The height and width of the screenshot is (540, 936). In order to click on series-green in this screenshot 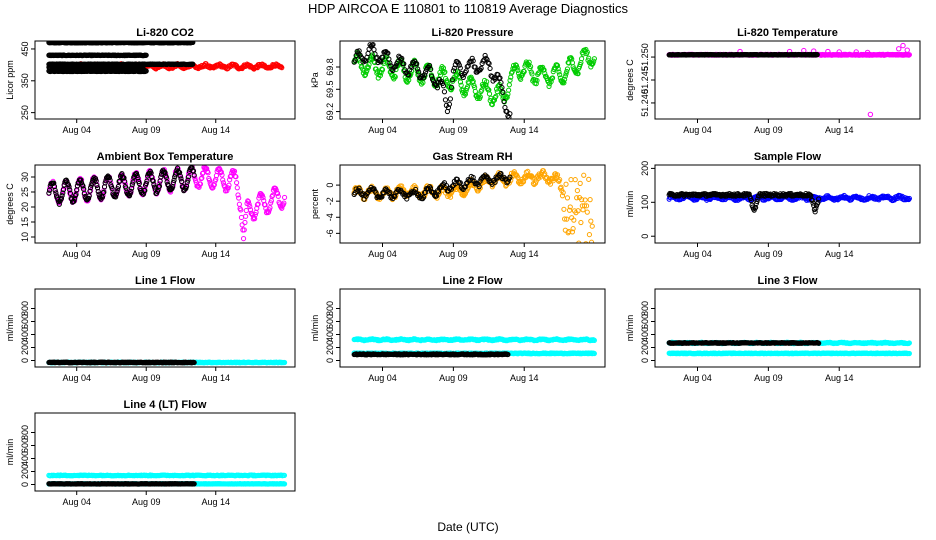, I will do `click(474, 77)`.